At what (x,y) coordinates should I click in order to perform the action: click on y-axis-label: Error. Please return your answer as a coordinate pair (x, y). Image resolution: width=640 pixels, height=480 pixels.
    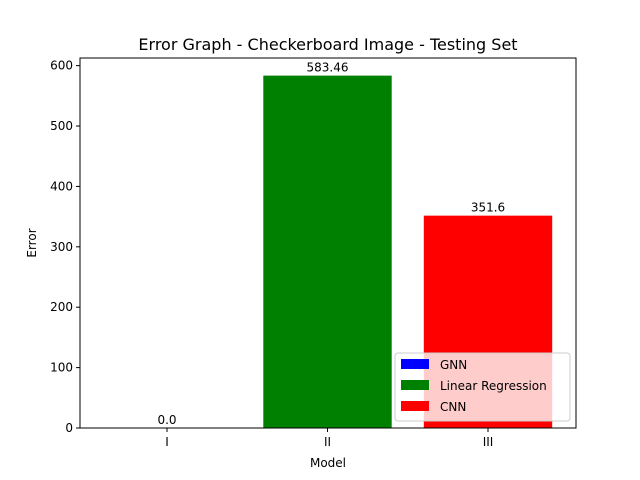
    Looking at the image, I should click on (32, 242).